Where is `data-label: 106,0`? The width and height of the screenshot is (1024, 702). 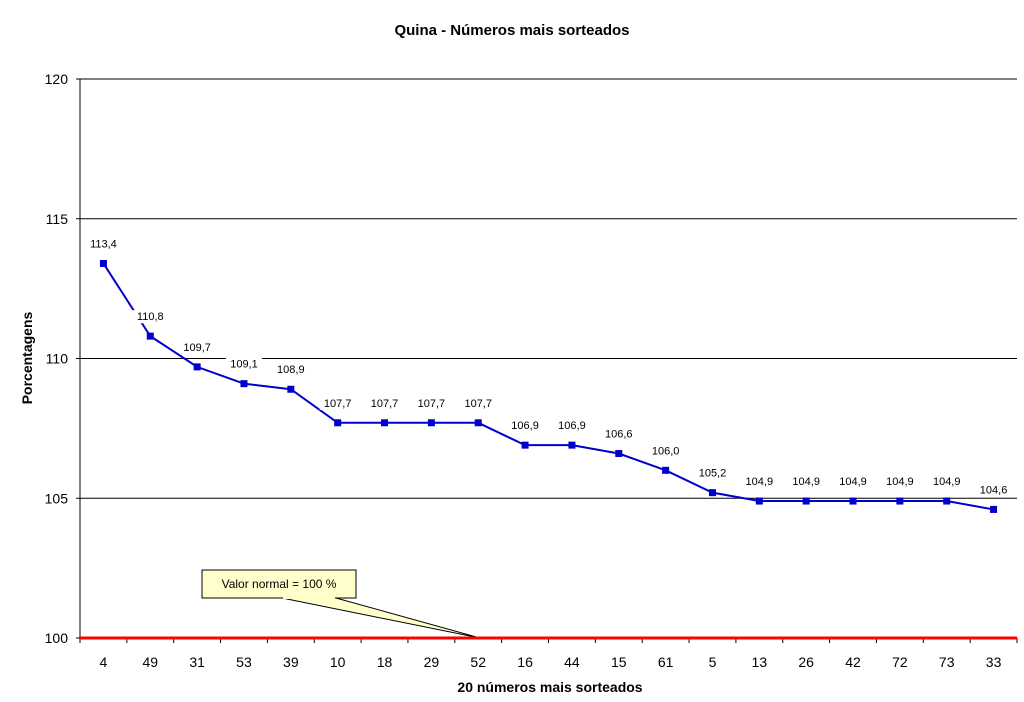 data-label: 106,0 is located at coordinates (666, 451).